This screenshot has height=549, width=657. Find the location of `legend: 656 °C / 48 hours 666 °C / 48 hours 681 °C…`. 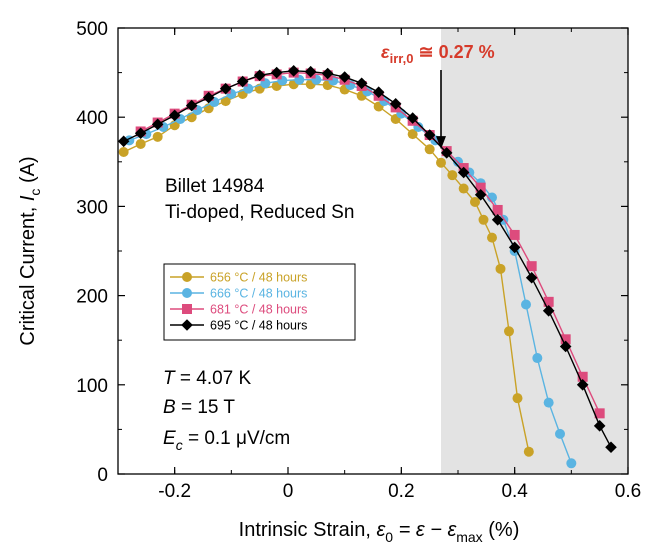

legend: 656 °C / 48 hours 666 °C / 48 hours 681 °C… is located at coordinates (259, 302).